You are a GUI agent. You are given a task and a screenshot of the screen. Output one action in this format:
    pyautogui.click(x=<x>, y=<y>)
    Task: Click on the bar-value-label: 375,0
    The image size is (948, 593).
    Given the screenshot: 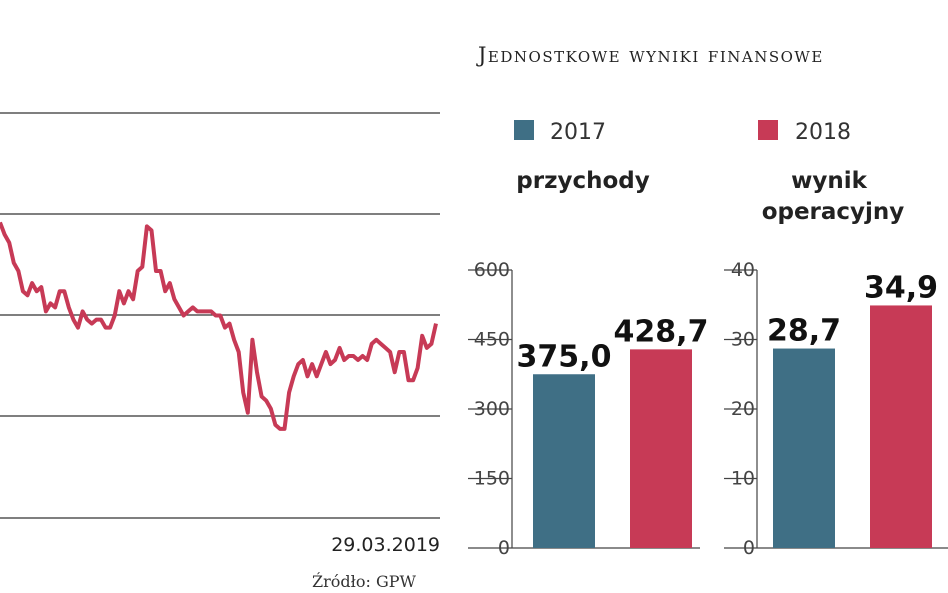 What is the action you would take?
    pyautogui.click(x=564, y=356)
    